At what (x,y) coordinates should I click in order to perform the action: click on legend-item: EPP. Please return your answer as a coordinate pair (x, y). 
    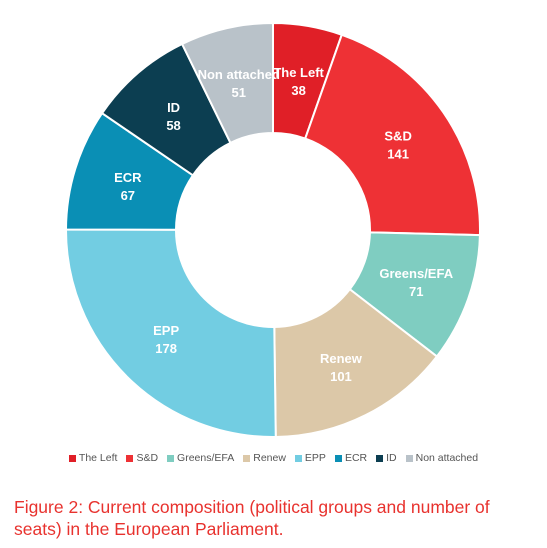
    Looking at the image, I should click on (310, 458).